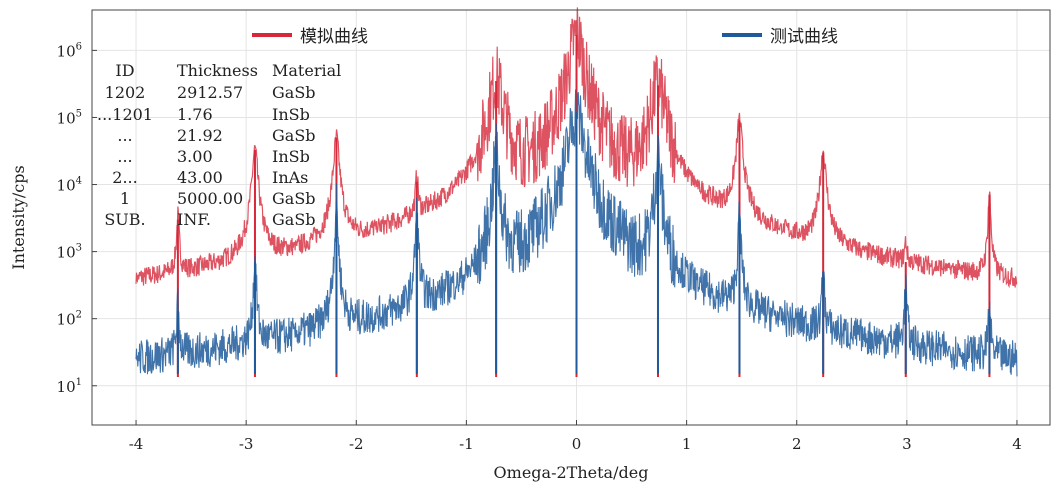 This screenshot has height=486, width=1052. What do you see at coordinates (194, 219) in the screenshot?
I see `table-cell-thickness: INF.` at bounding box center [194, 219].